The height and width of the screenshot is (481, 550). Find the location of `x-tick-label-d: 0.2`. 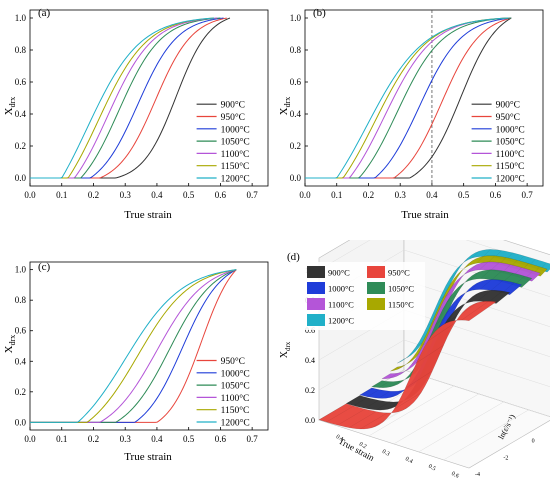

x-tick-label-d: 0.2 is located at coordinates (362, 445).